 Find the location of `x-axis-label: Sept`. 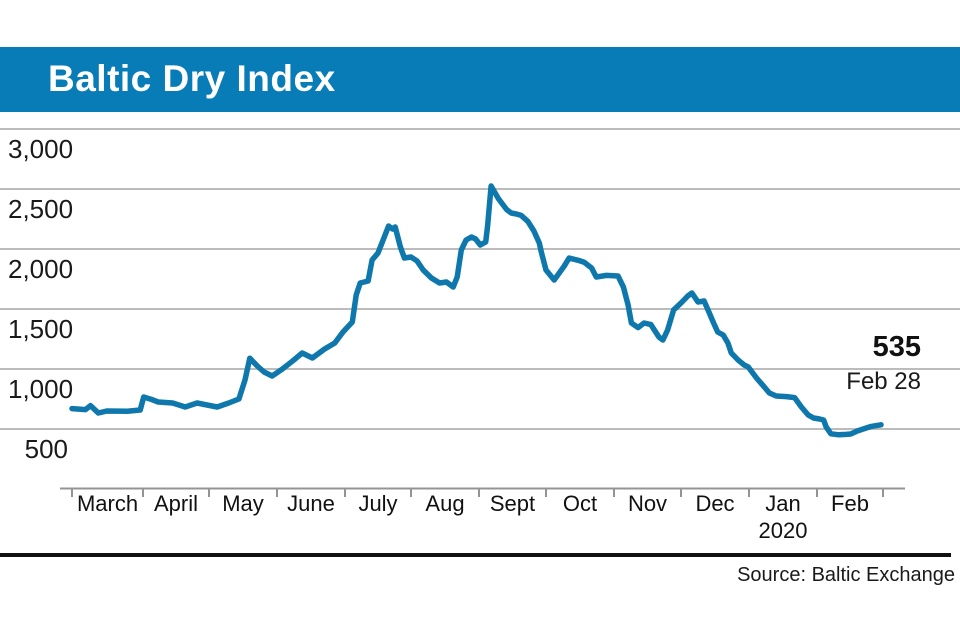

x-axis-label: Sept is located at coordinates (512, 503).